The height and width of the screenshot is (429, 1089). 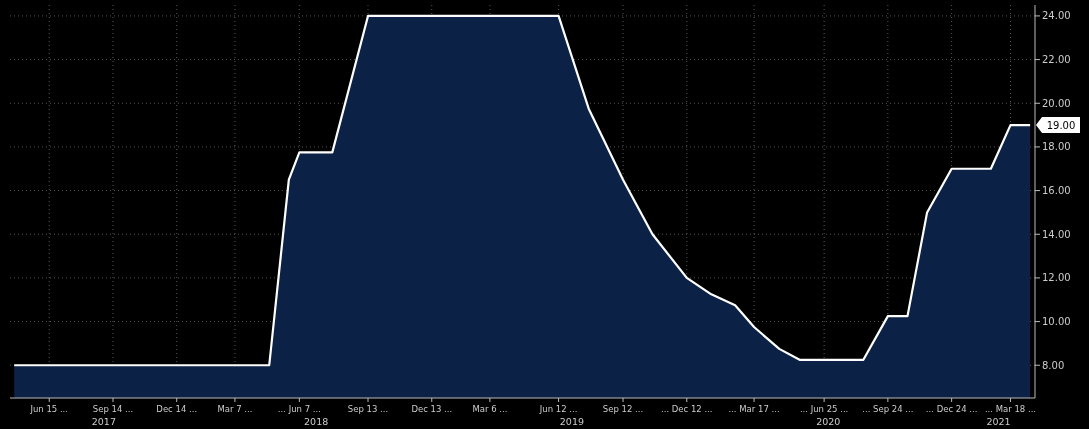 What do you see at coordinates (828, 421) in the screenshot?
I see `x2-tick-label: 2020` at bounding box center [828, 421].